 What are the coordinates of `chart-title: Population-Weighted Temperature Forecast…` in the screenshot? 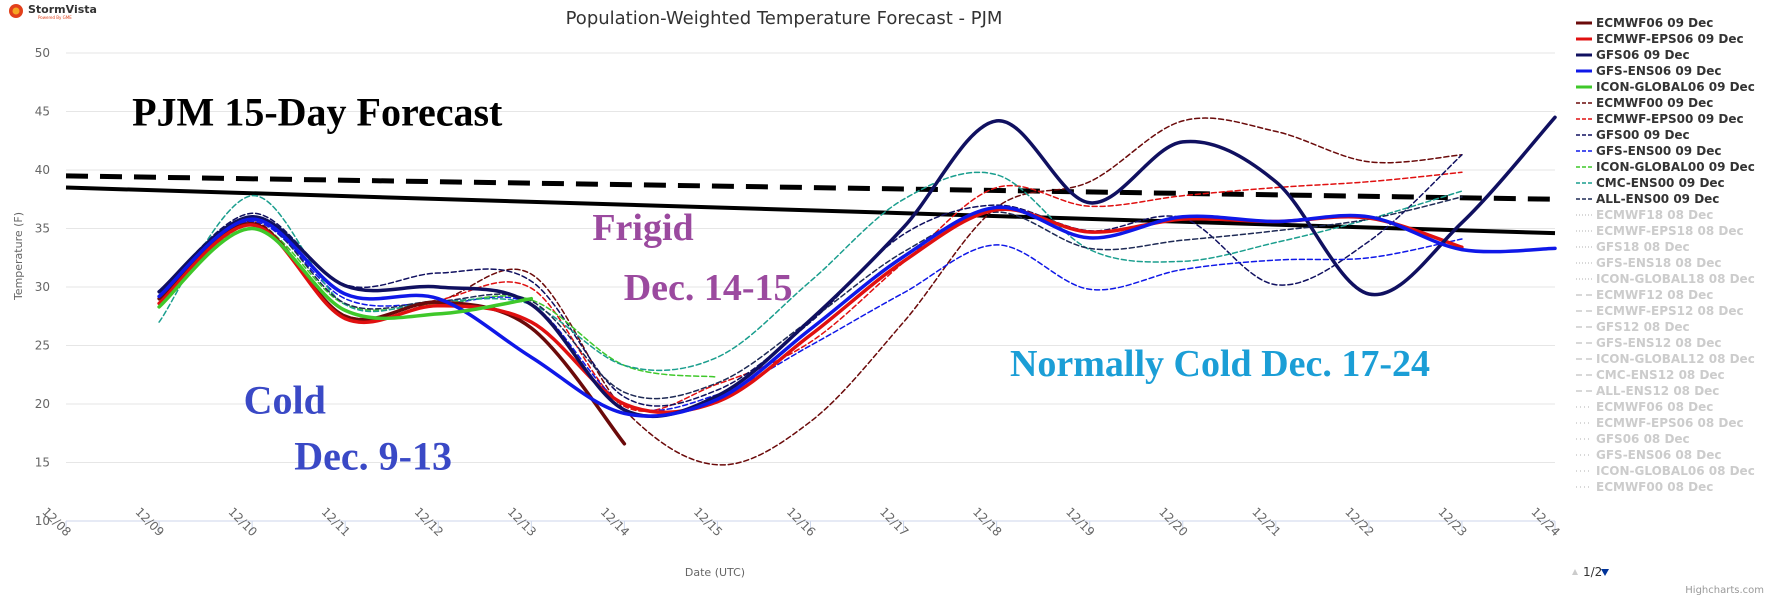 It's located at (784, 18).